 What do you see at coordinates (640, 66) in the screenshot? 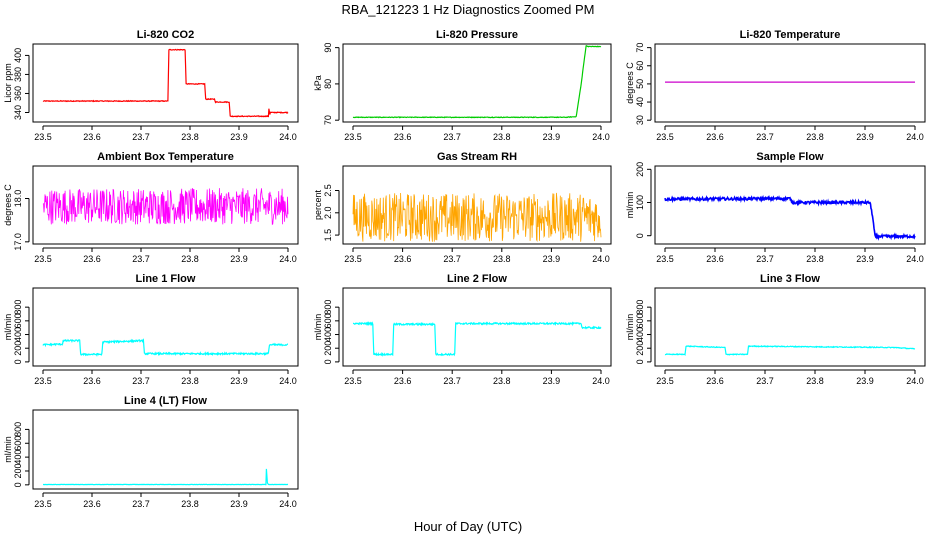
I see `y-tick-label: 60` at bounding box center [640, 66].